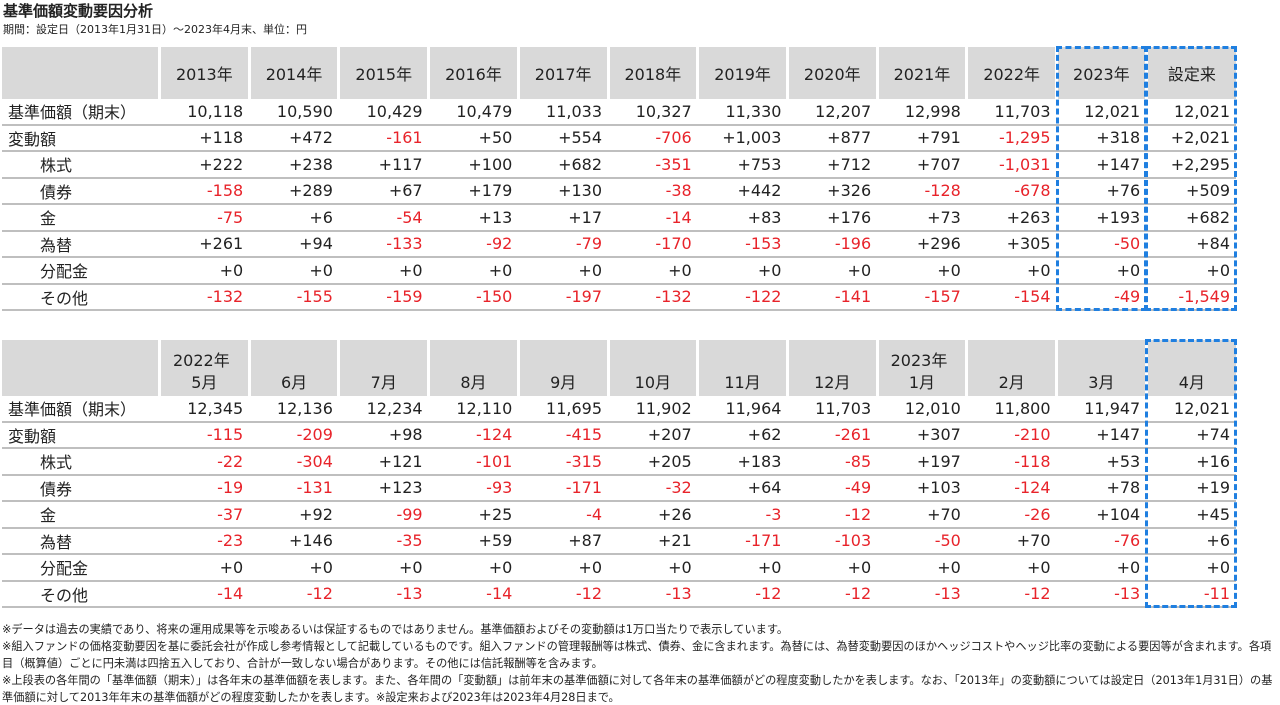 The image size is (1280, 705). What do you see at coordinates (1190, 368) in the screenshot?
I see `column-header: 4月` at bounding box center [1190, 368].